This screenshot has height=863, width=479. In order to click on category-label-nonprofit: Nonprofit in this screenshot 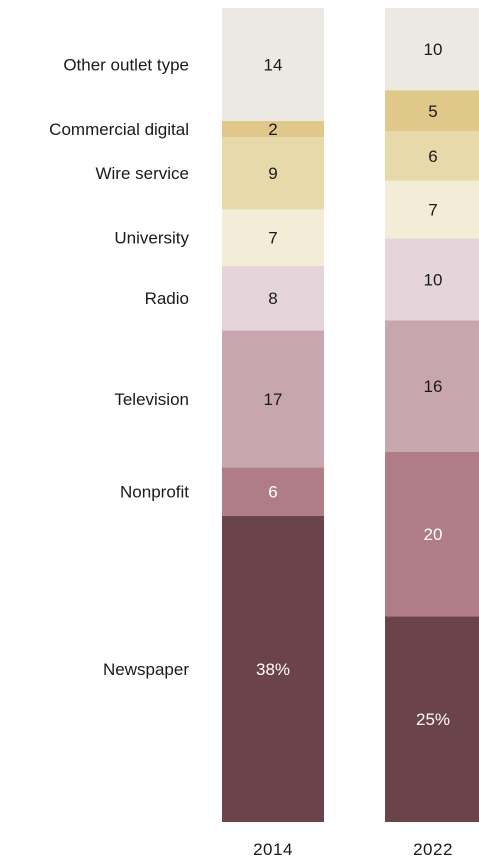, I will do `click(154, 492)`.